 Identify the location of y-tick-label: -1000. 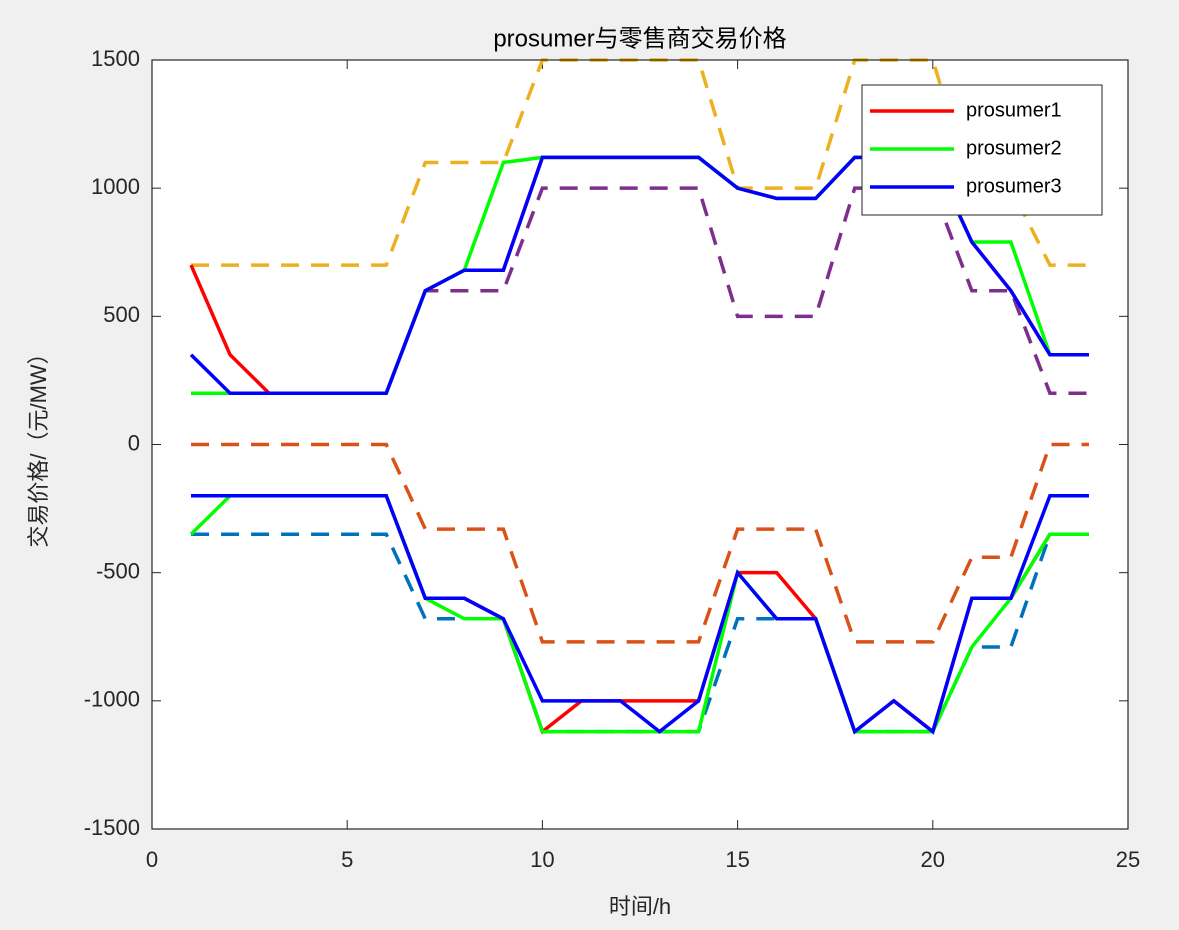
(112, 699).